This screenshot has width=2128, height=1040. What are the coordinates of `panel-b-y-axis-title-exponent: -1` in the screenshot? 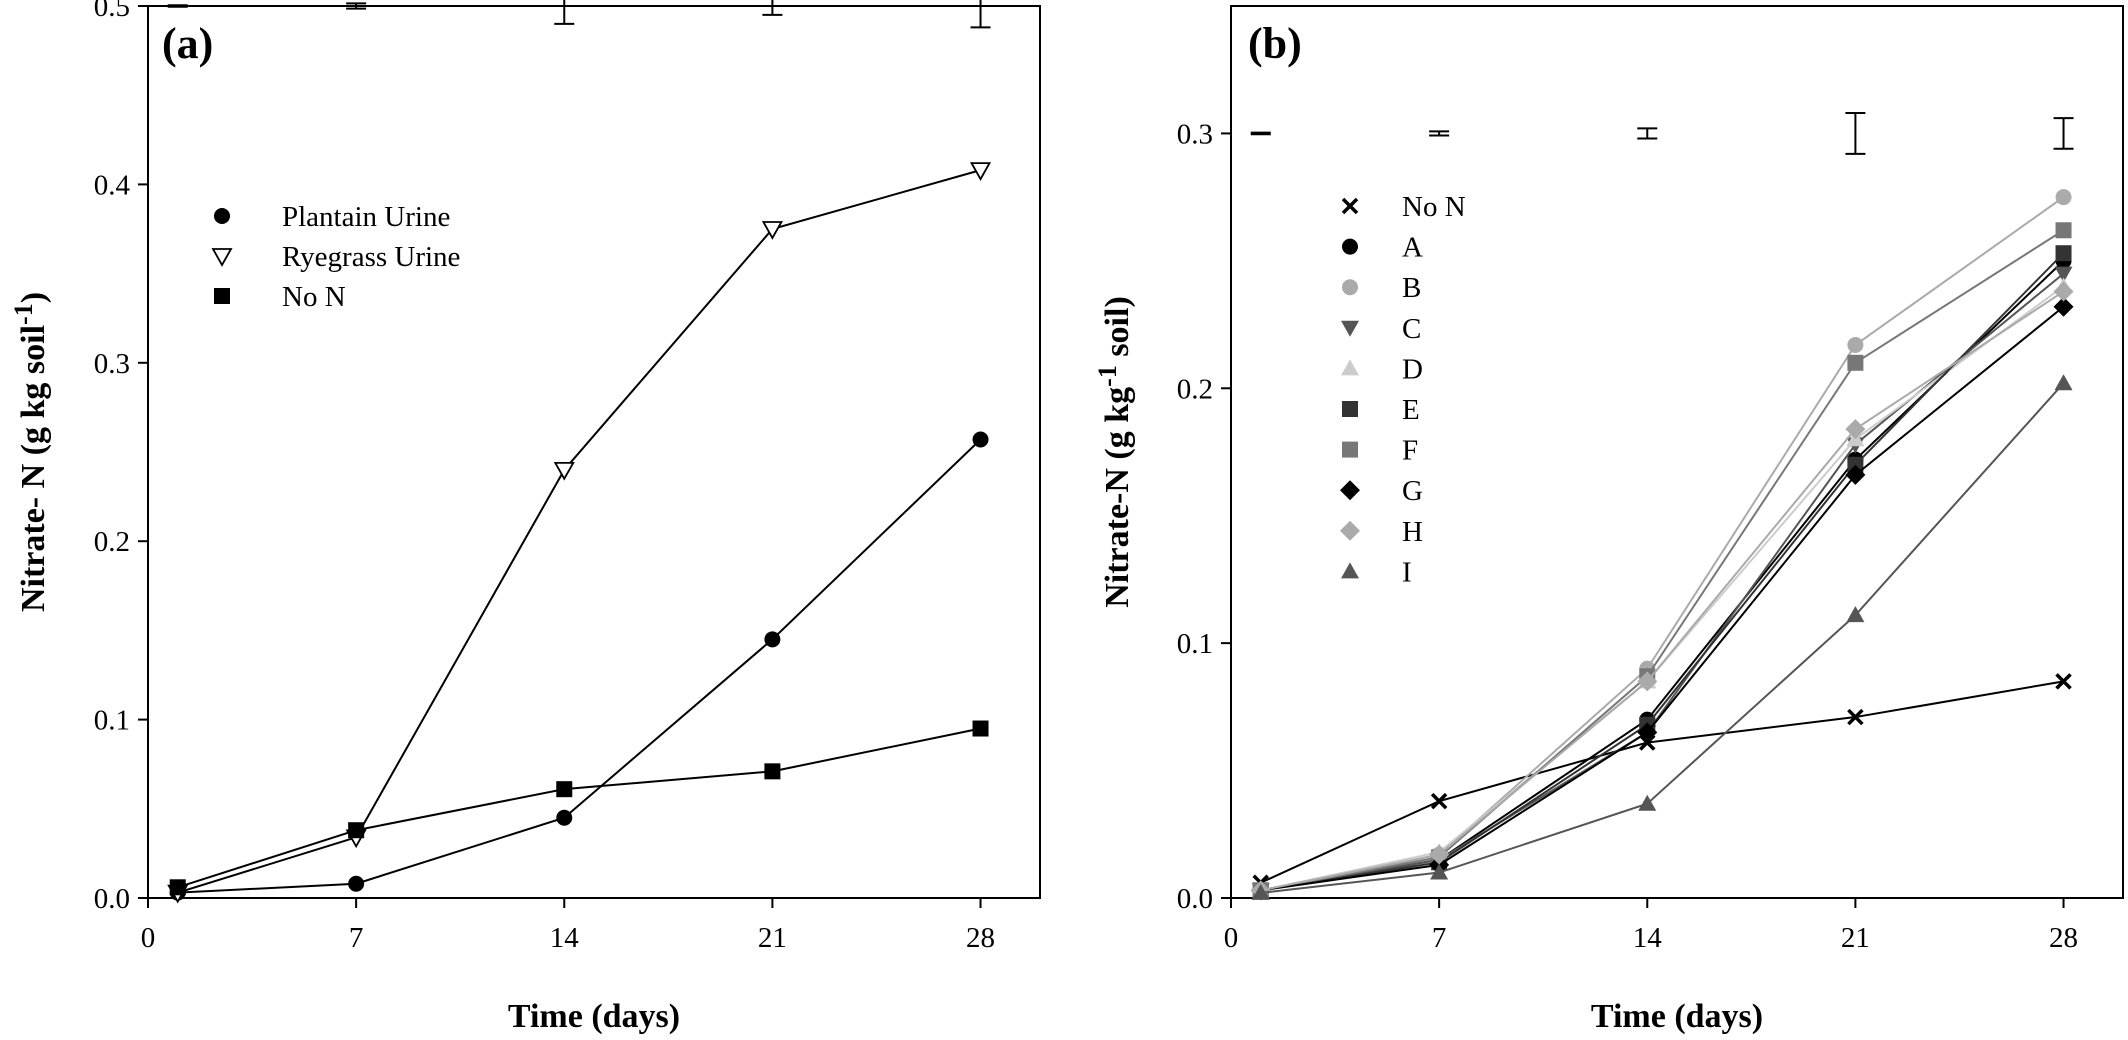 It's located at (1107, 376).